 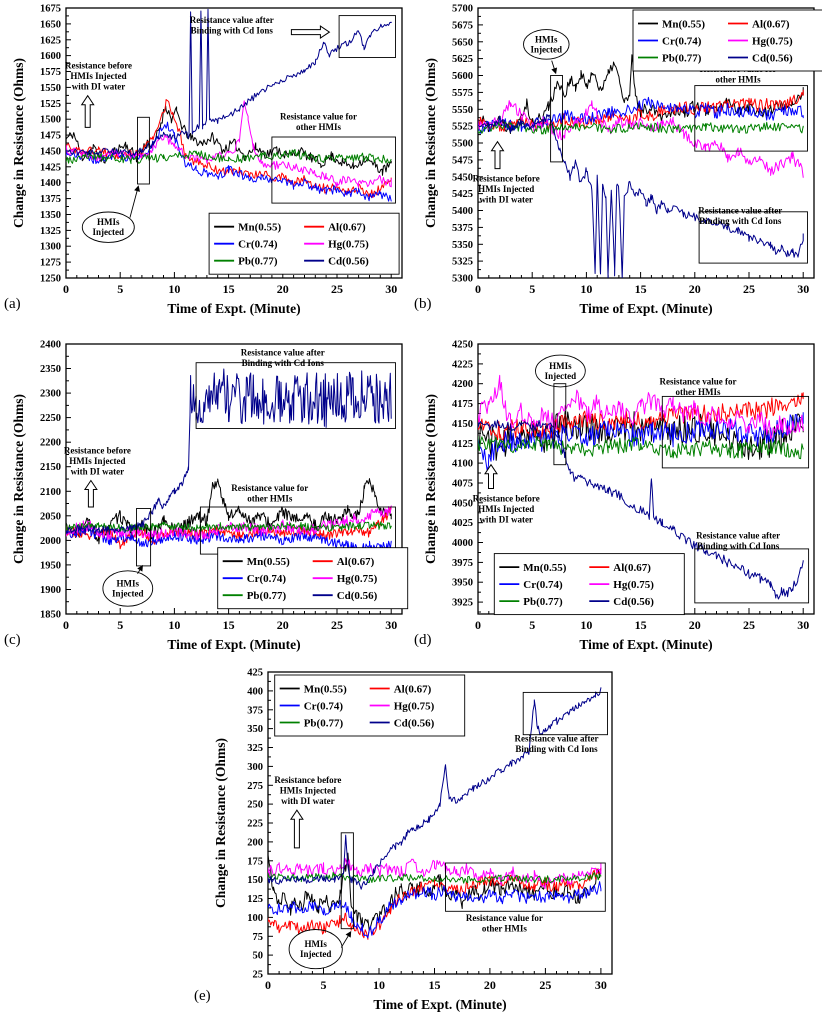 What do you see at coordinates (462, 144) in the screenshot?
I see `svg-text: 5500` at bounding box center [462, 144].